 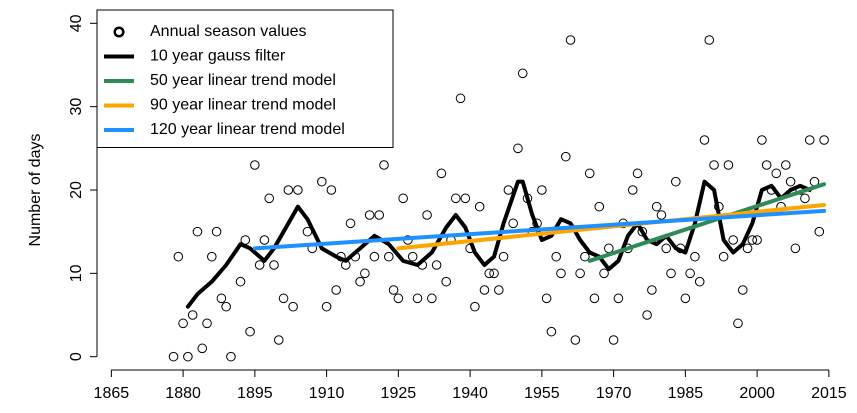 What do you see at coordinates (119, 32) in the screenshot?
I see `legend-symbol` at bounding box center [119, 32].